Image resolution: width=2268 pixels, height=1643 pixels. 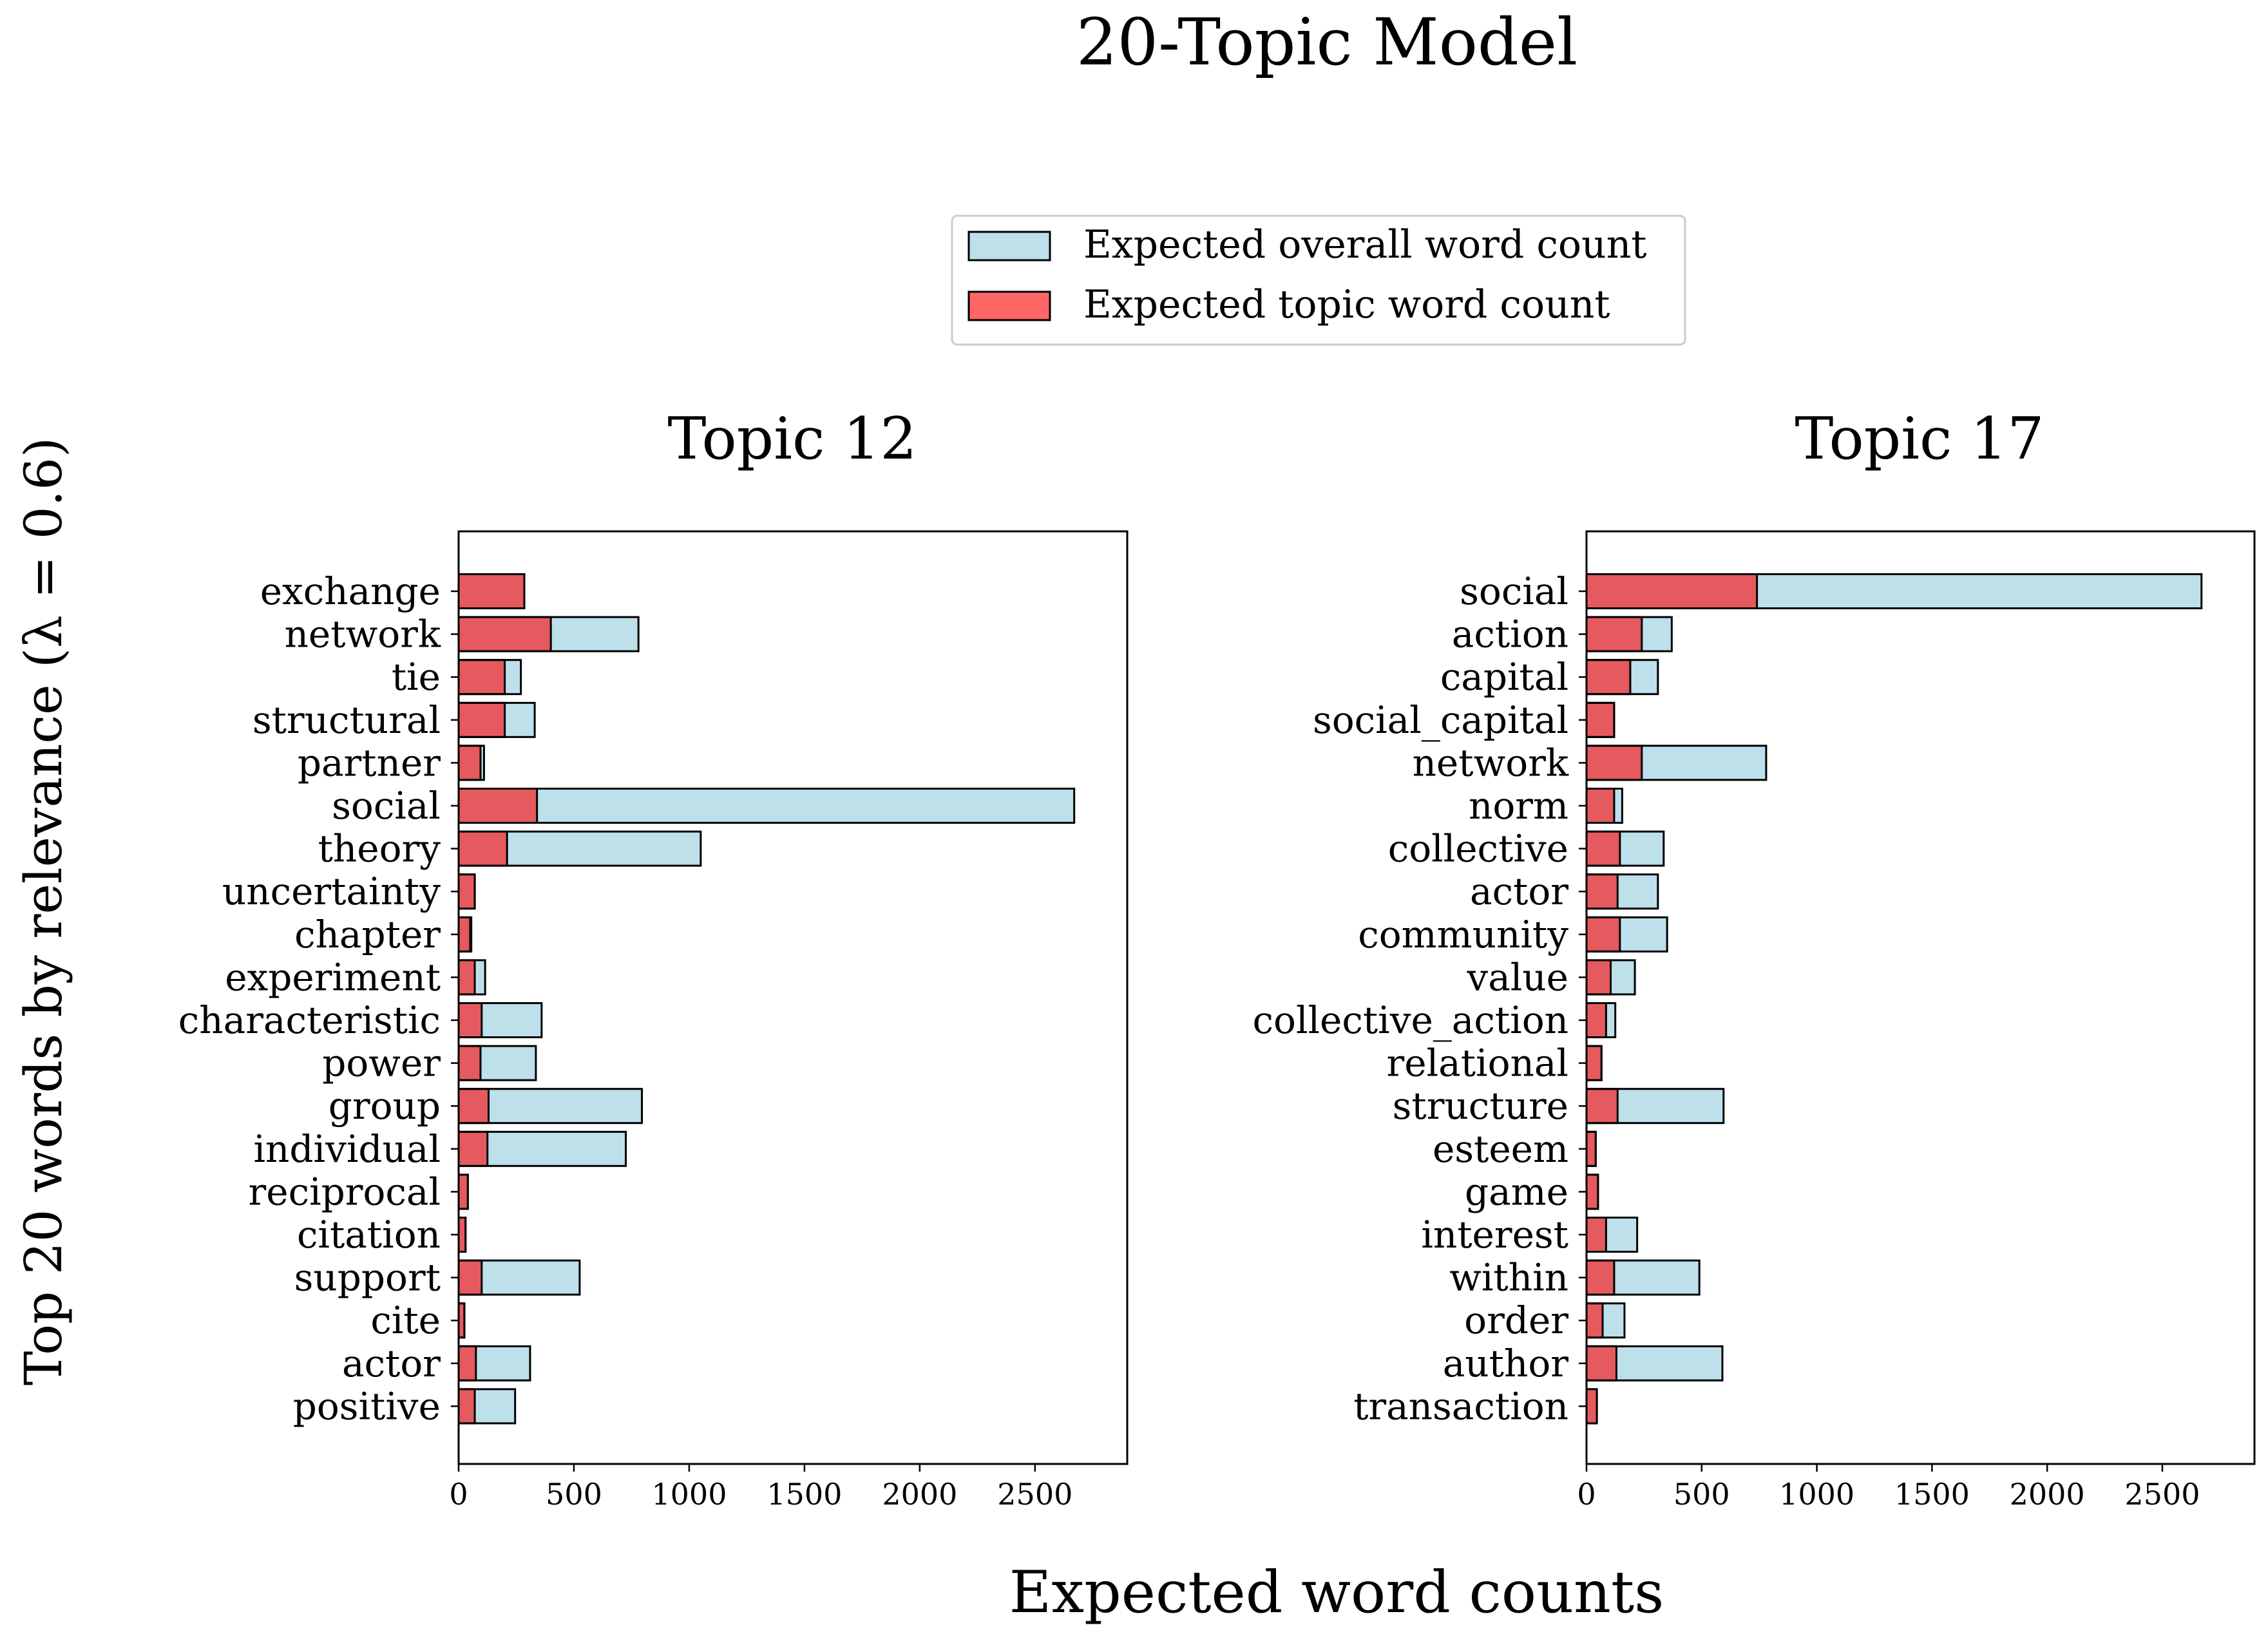 I want to click on y-axis-label: Top 20 words by relevance (λ = 0.6), so click(x=43, y=911).